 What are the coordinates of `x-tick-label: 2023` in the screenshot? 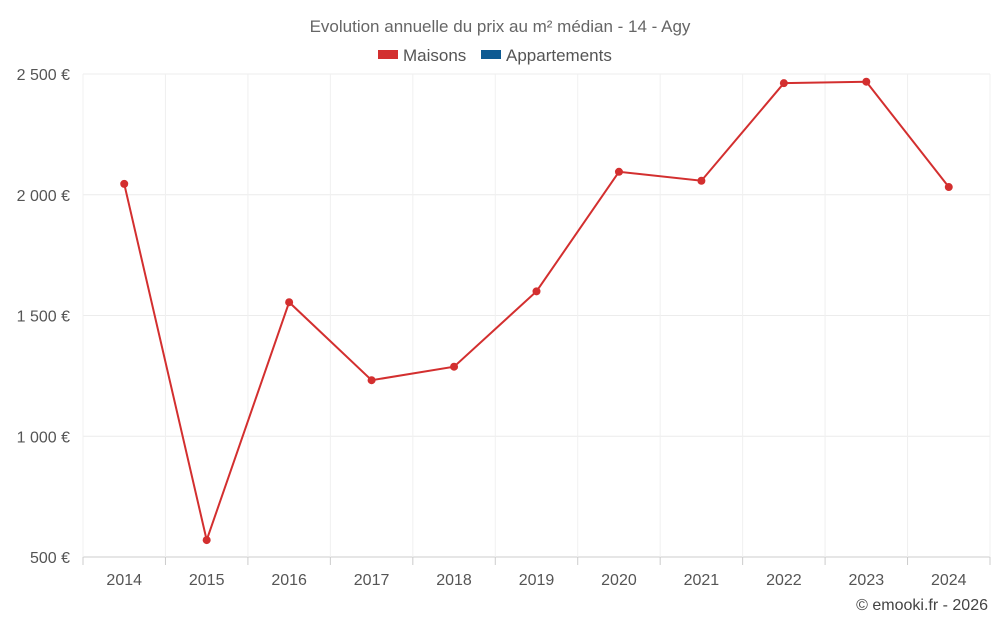 It's located at (867, 580).